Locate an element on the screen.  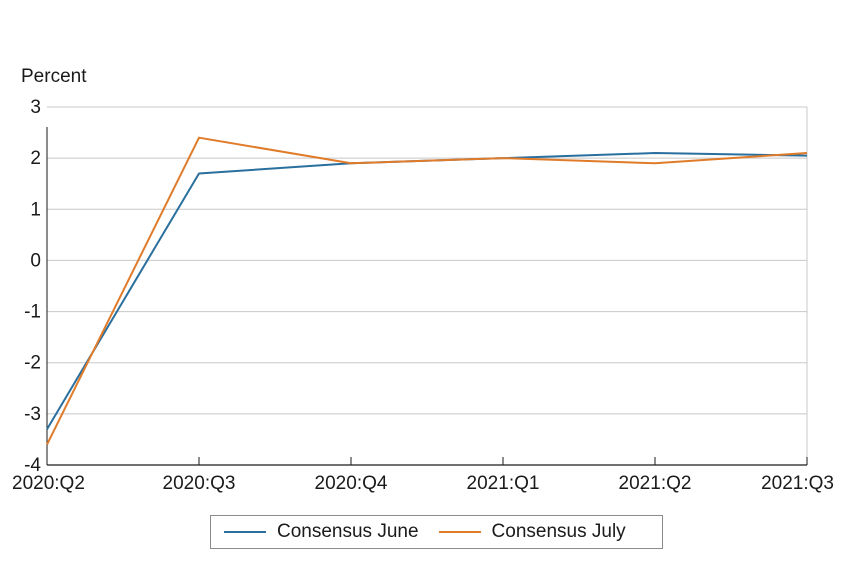
y-tick-label: 1 is located at coordinates (35, 209).